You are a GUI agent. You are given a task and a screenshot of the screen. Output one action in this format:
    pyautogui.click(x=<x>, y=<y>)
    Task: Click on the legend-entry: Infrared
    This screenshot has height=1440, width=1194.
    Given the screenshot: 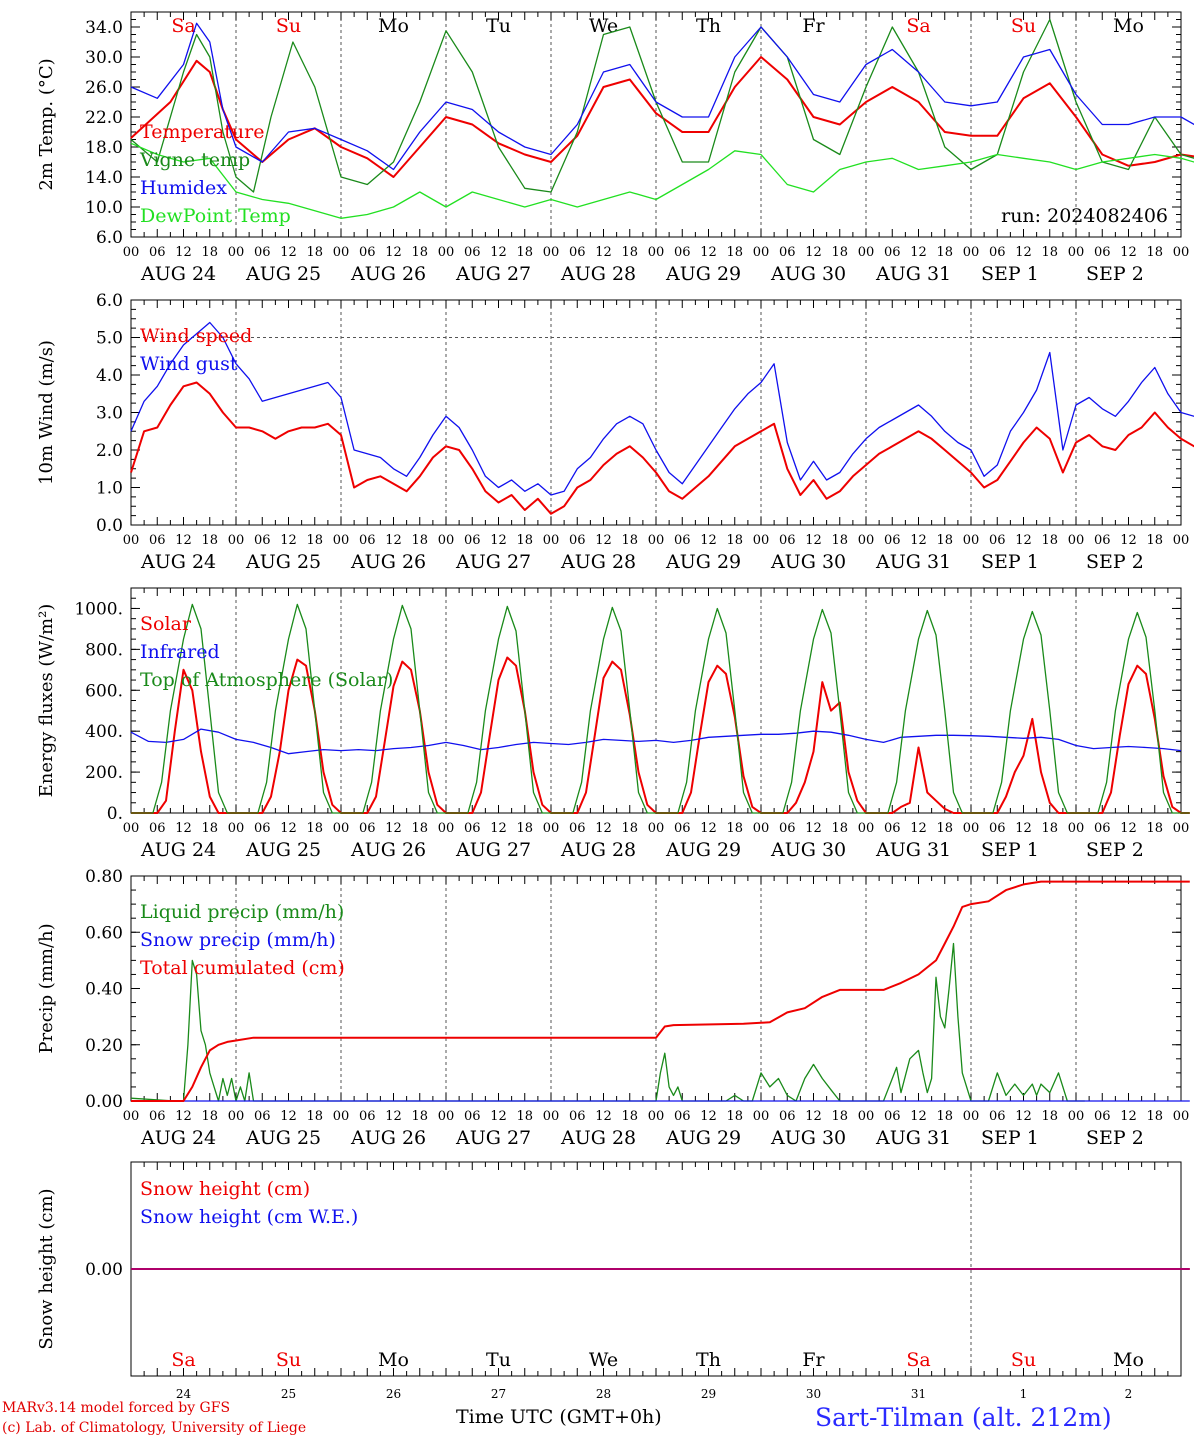 What is the action you would take?
    pyautogui.click(x=180, y=652)
    